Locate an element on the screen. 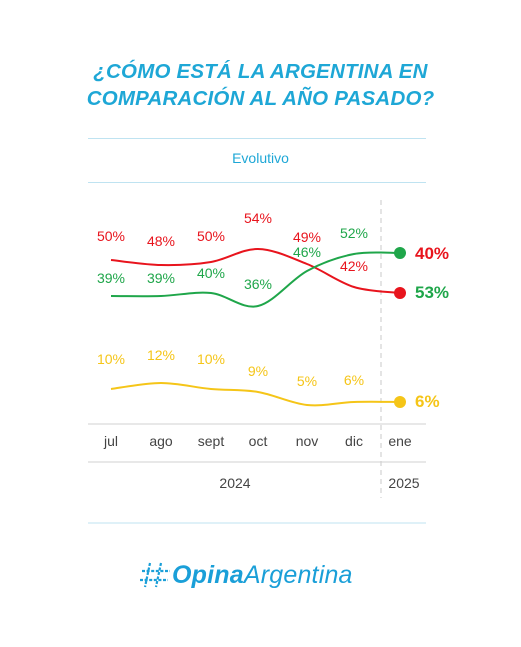 The height and width of the screenshot is (647, 521). series-2-label-sept: 10% is located at coordinates (211, 359).